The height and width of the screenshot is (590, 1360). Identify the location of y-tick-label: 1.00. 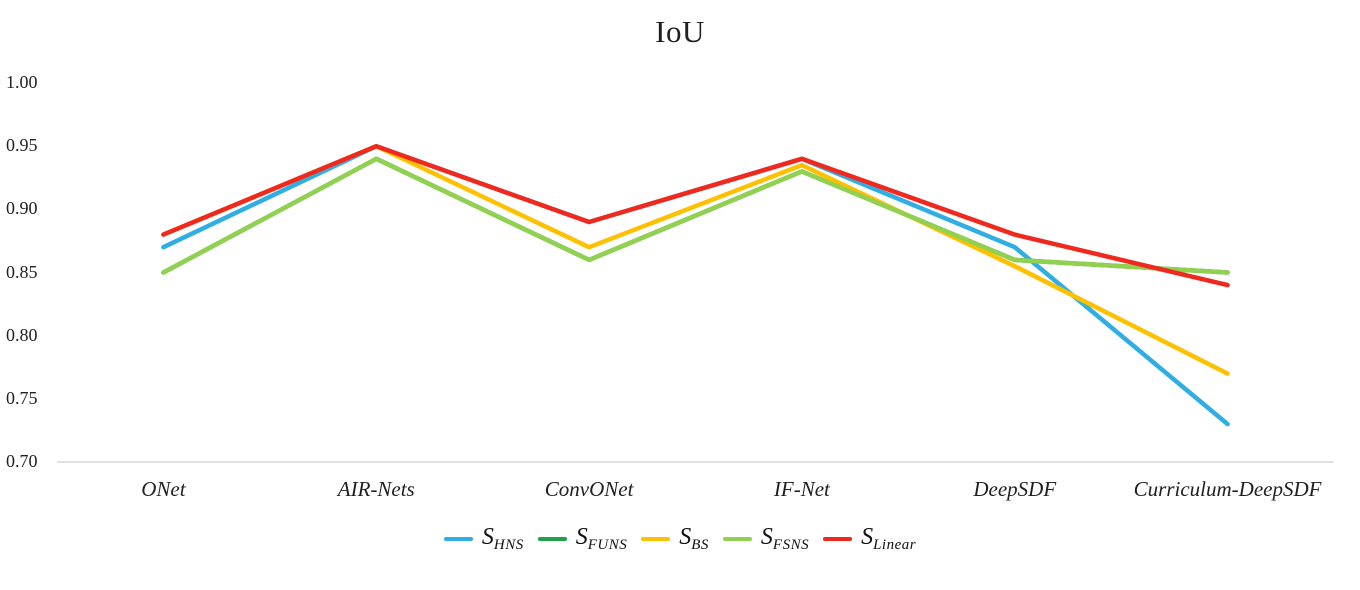
(22, 82).